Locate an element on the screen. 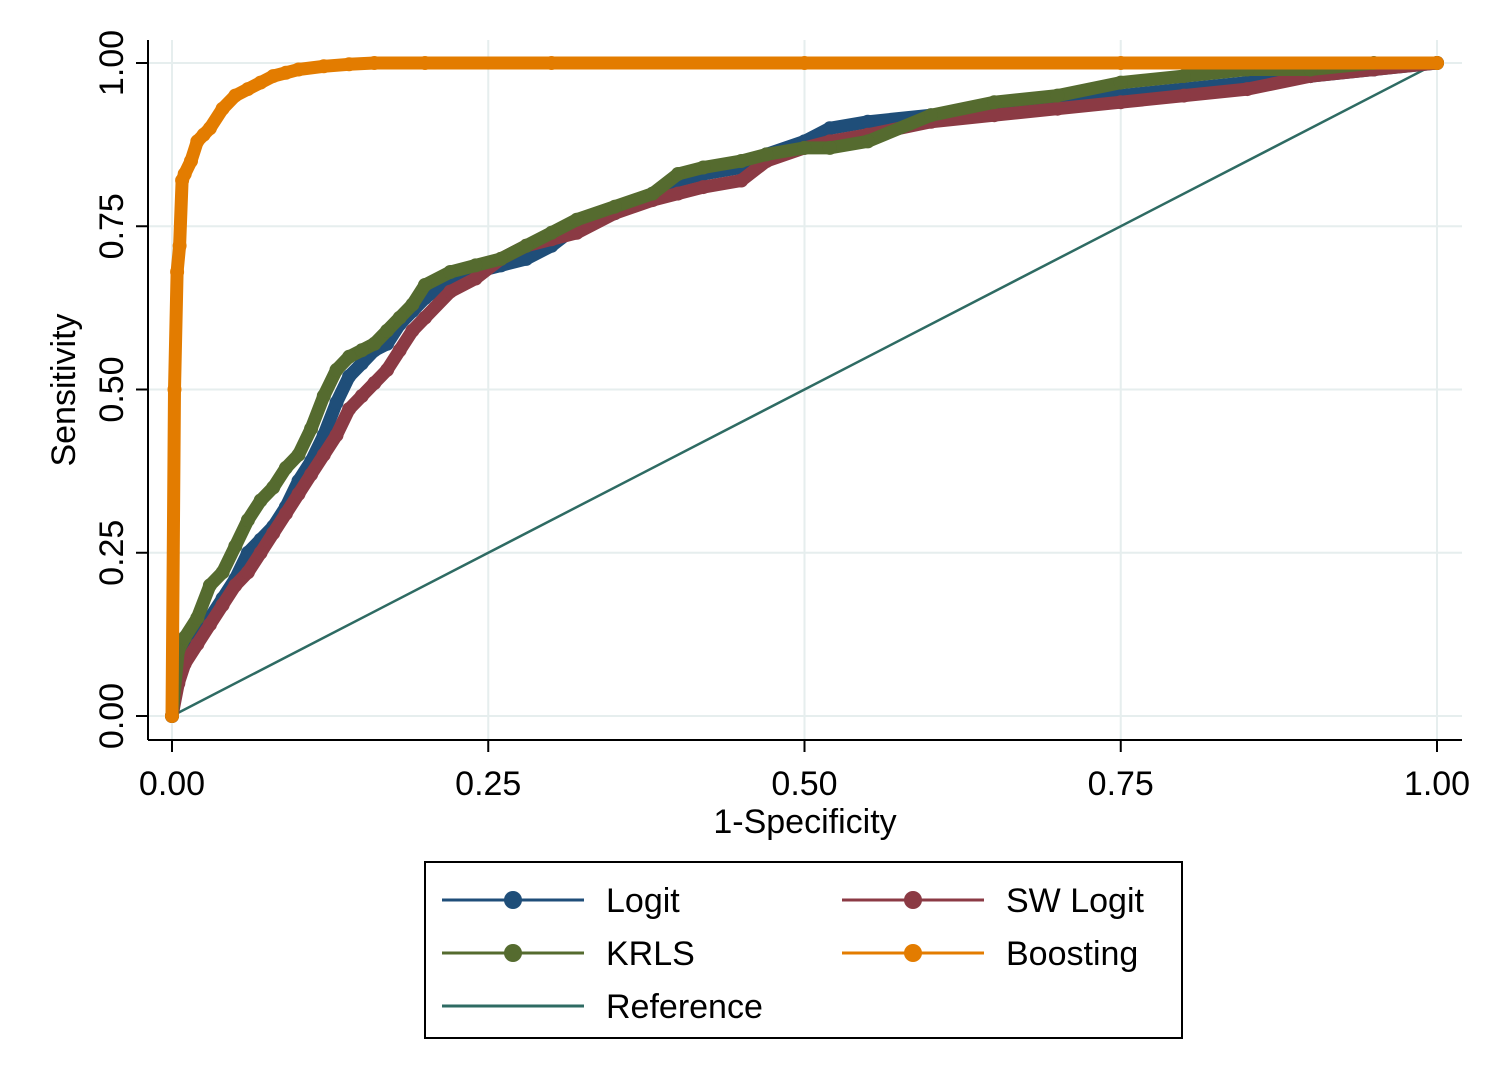  legend-item-sw-logit: SW Logit is located at coordinates (993, 901).